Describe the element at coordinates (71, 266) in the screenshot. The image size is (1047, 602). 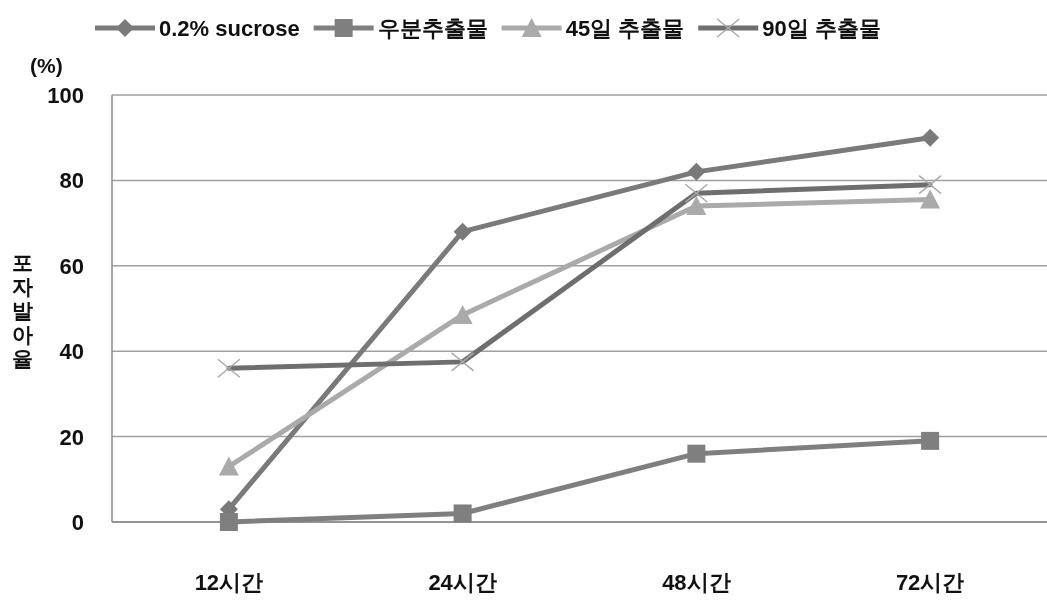
I see `y-tick-label: 60` at that location.